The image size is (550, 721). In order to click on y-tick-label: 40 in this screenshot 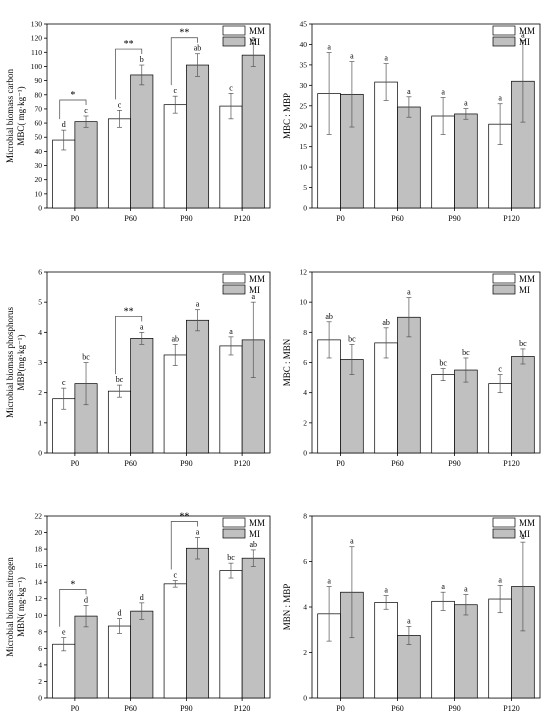, I will do `click(39, 151)`.